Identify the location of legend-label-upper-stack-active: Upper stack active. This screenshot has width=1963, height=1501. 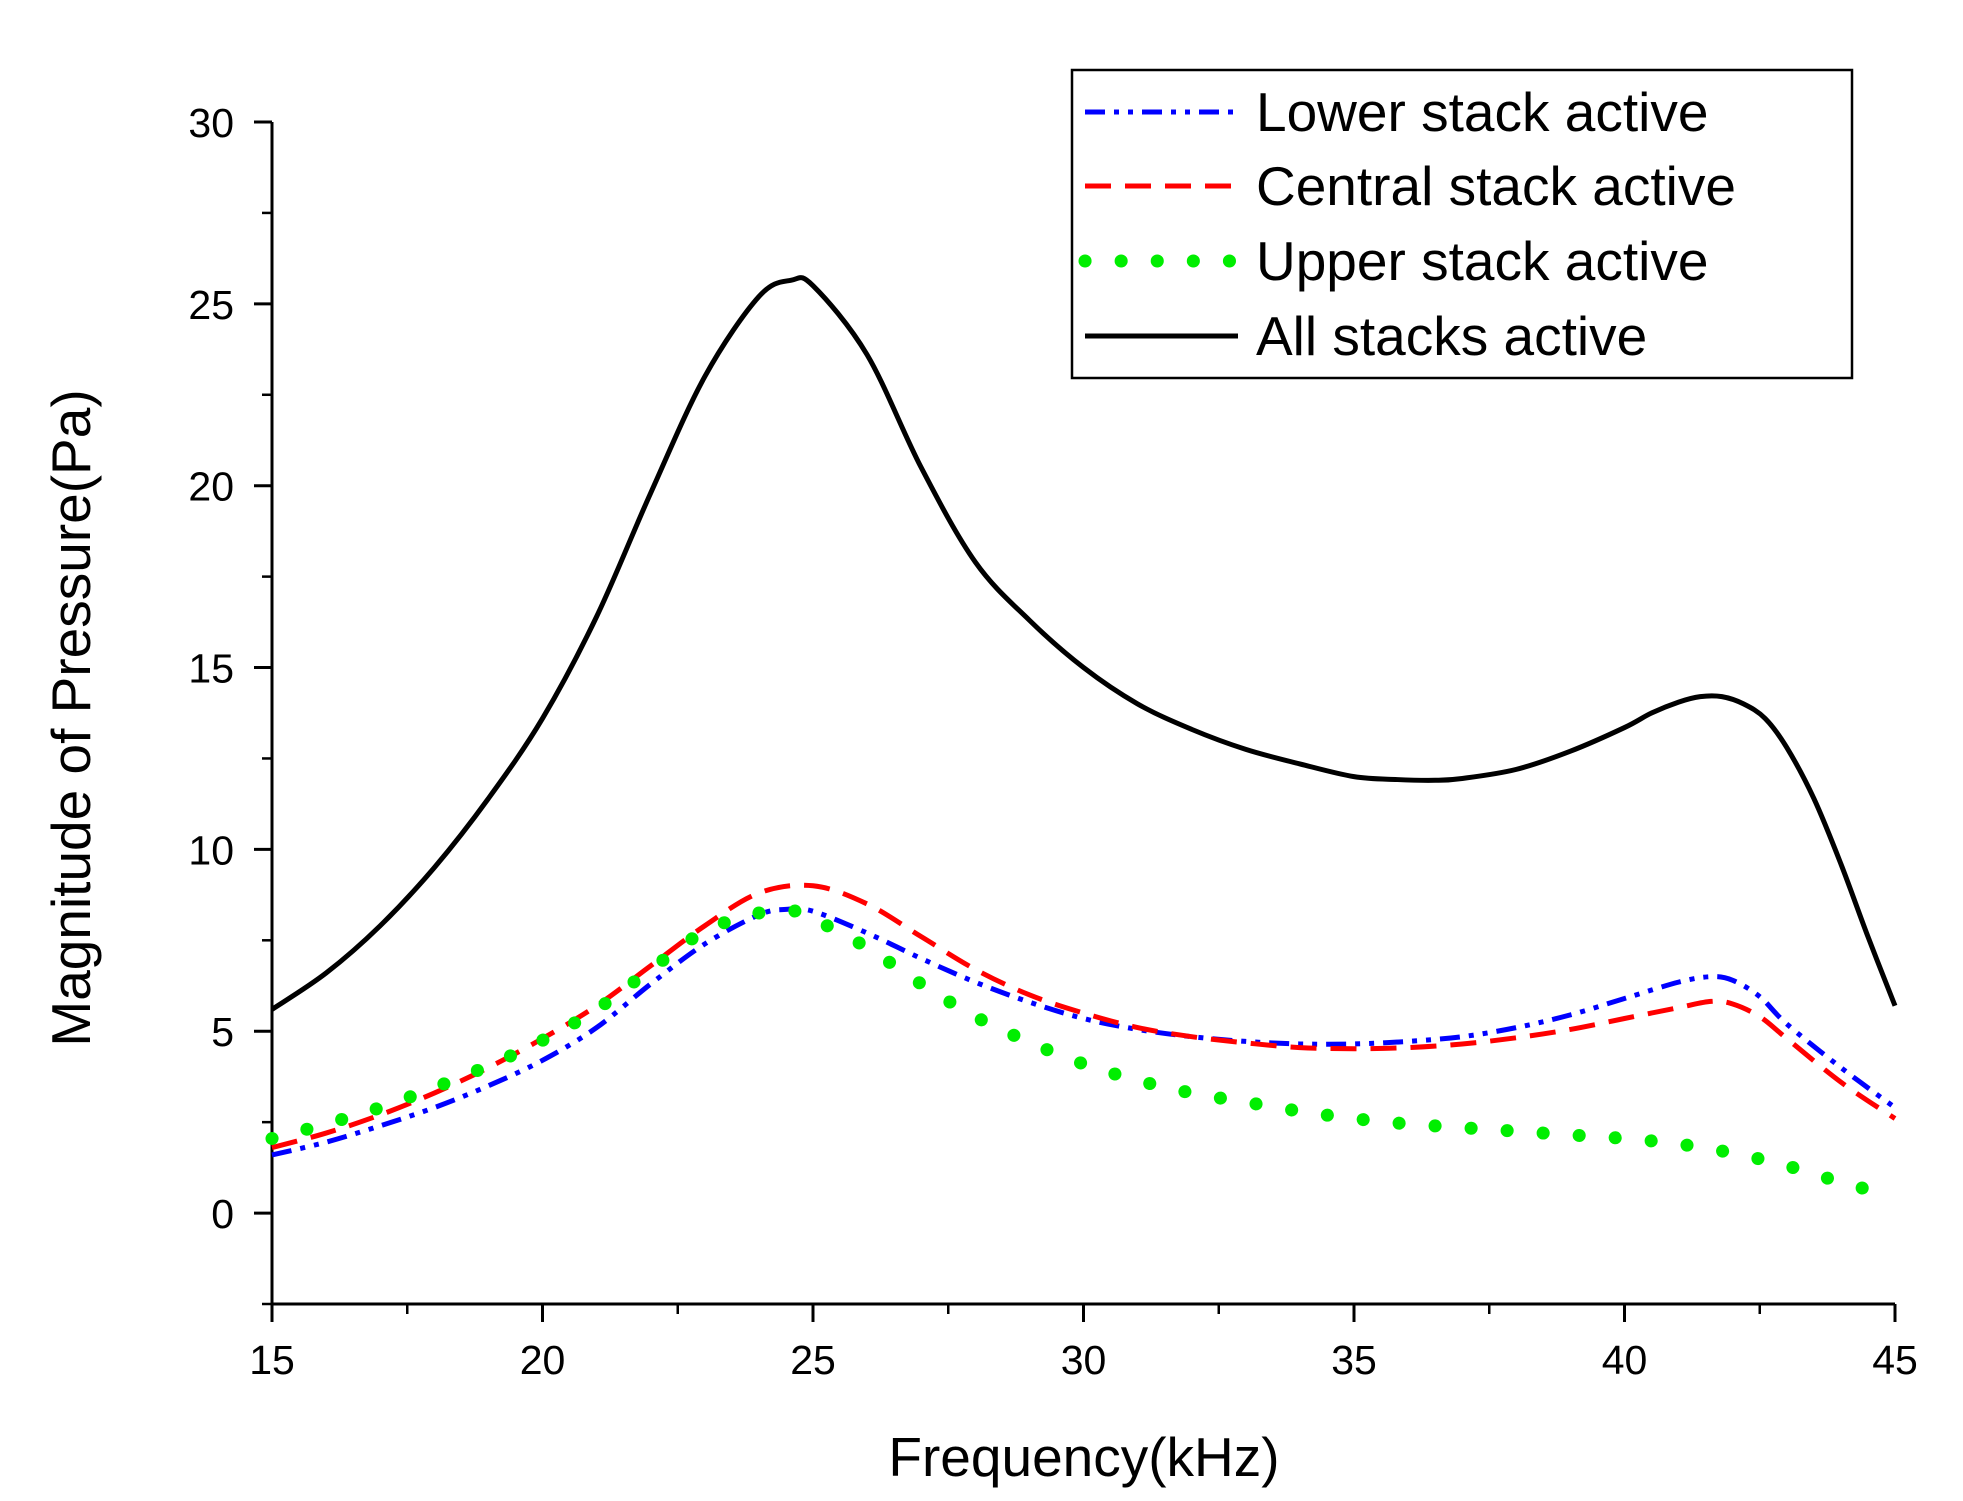
(1482, 261).